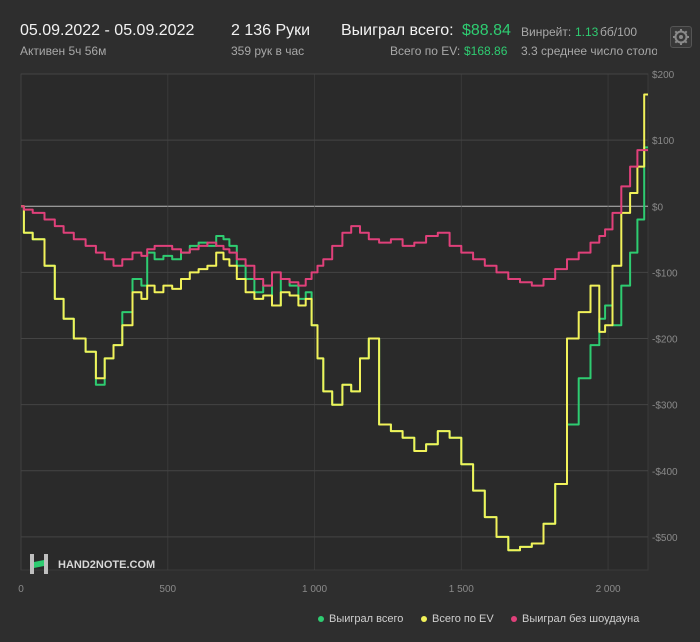 Image resolution: width=700 pixels, height=642 pixels. What do you see at coordinates (486, 51) in the screenshot?
I see `ev-total-value: $168.86` at bounding box center [486, 51].